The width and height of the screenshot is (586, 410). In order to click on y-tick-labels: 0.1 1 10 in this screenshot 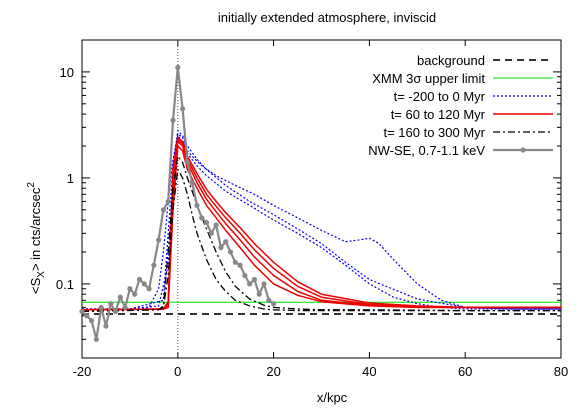, I will do `click(65, 178)`.